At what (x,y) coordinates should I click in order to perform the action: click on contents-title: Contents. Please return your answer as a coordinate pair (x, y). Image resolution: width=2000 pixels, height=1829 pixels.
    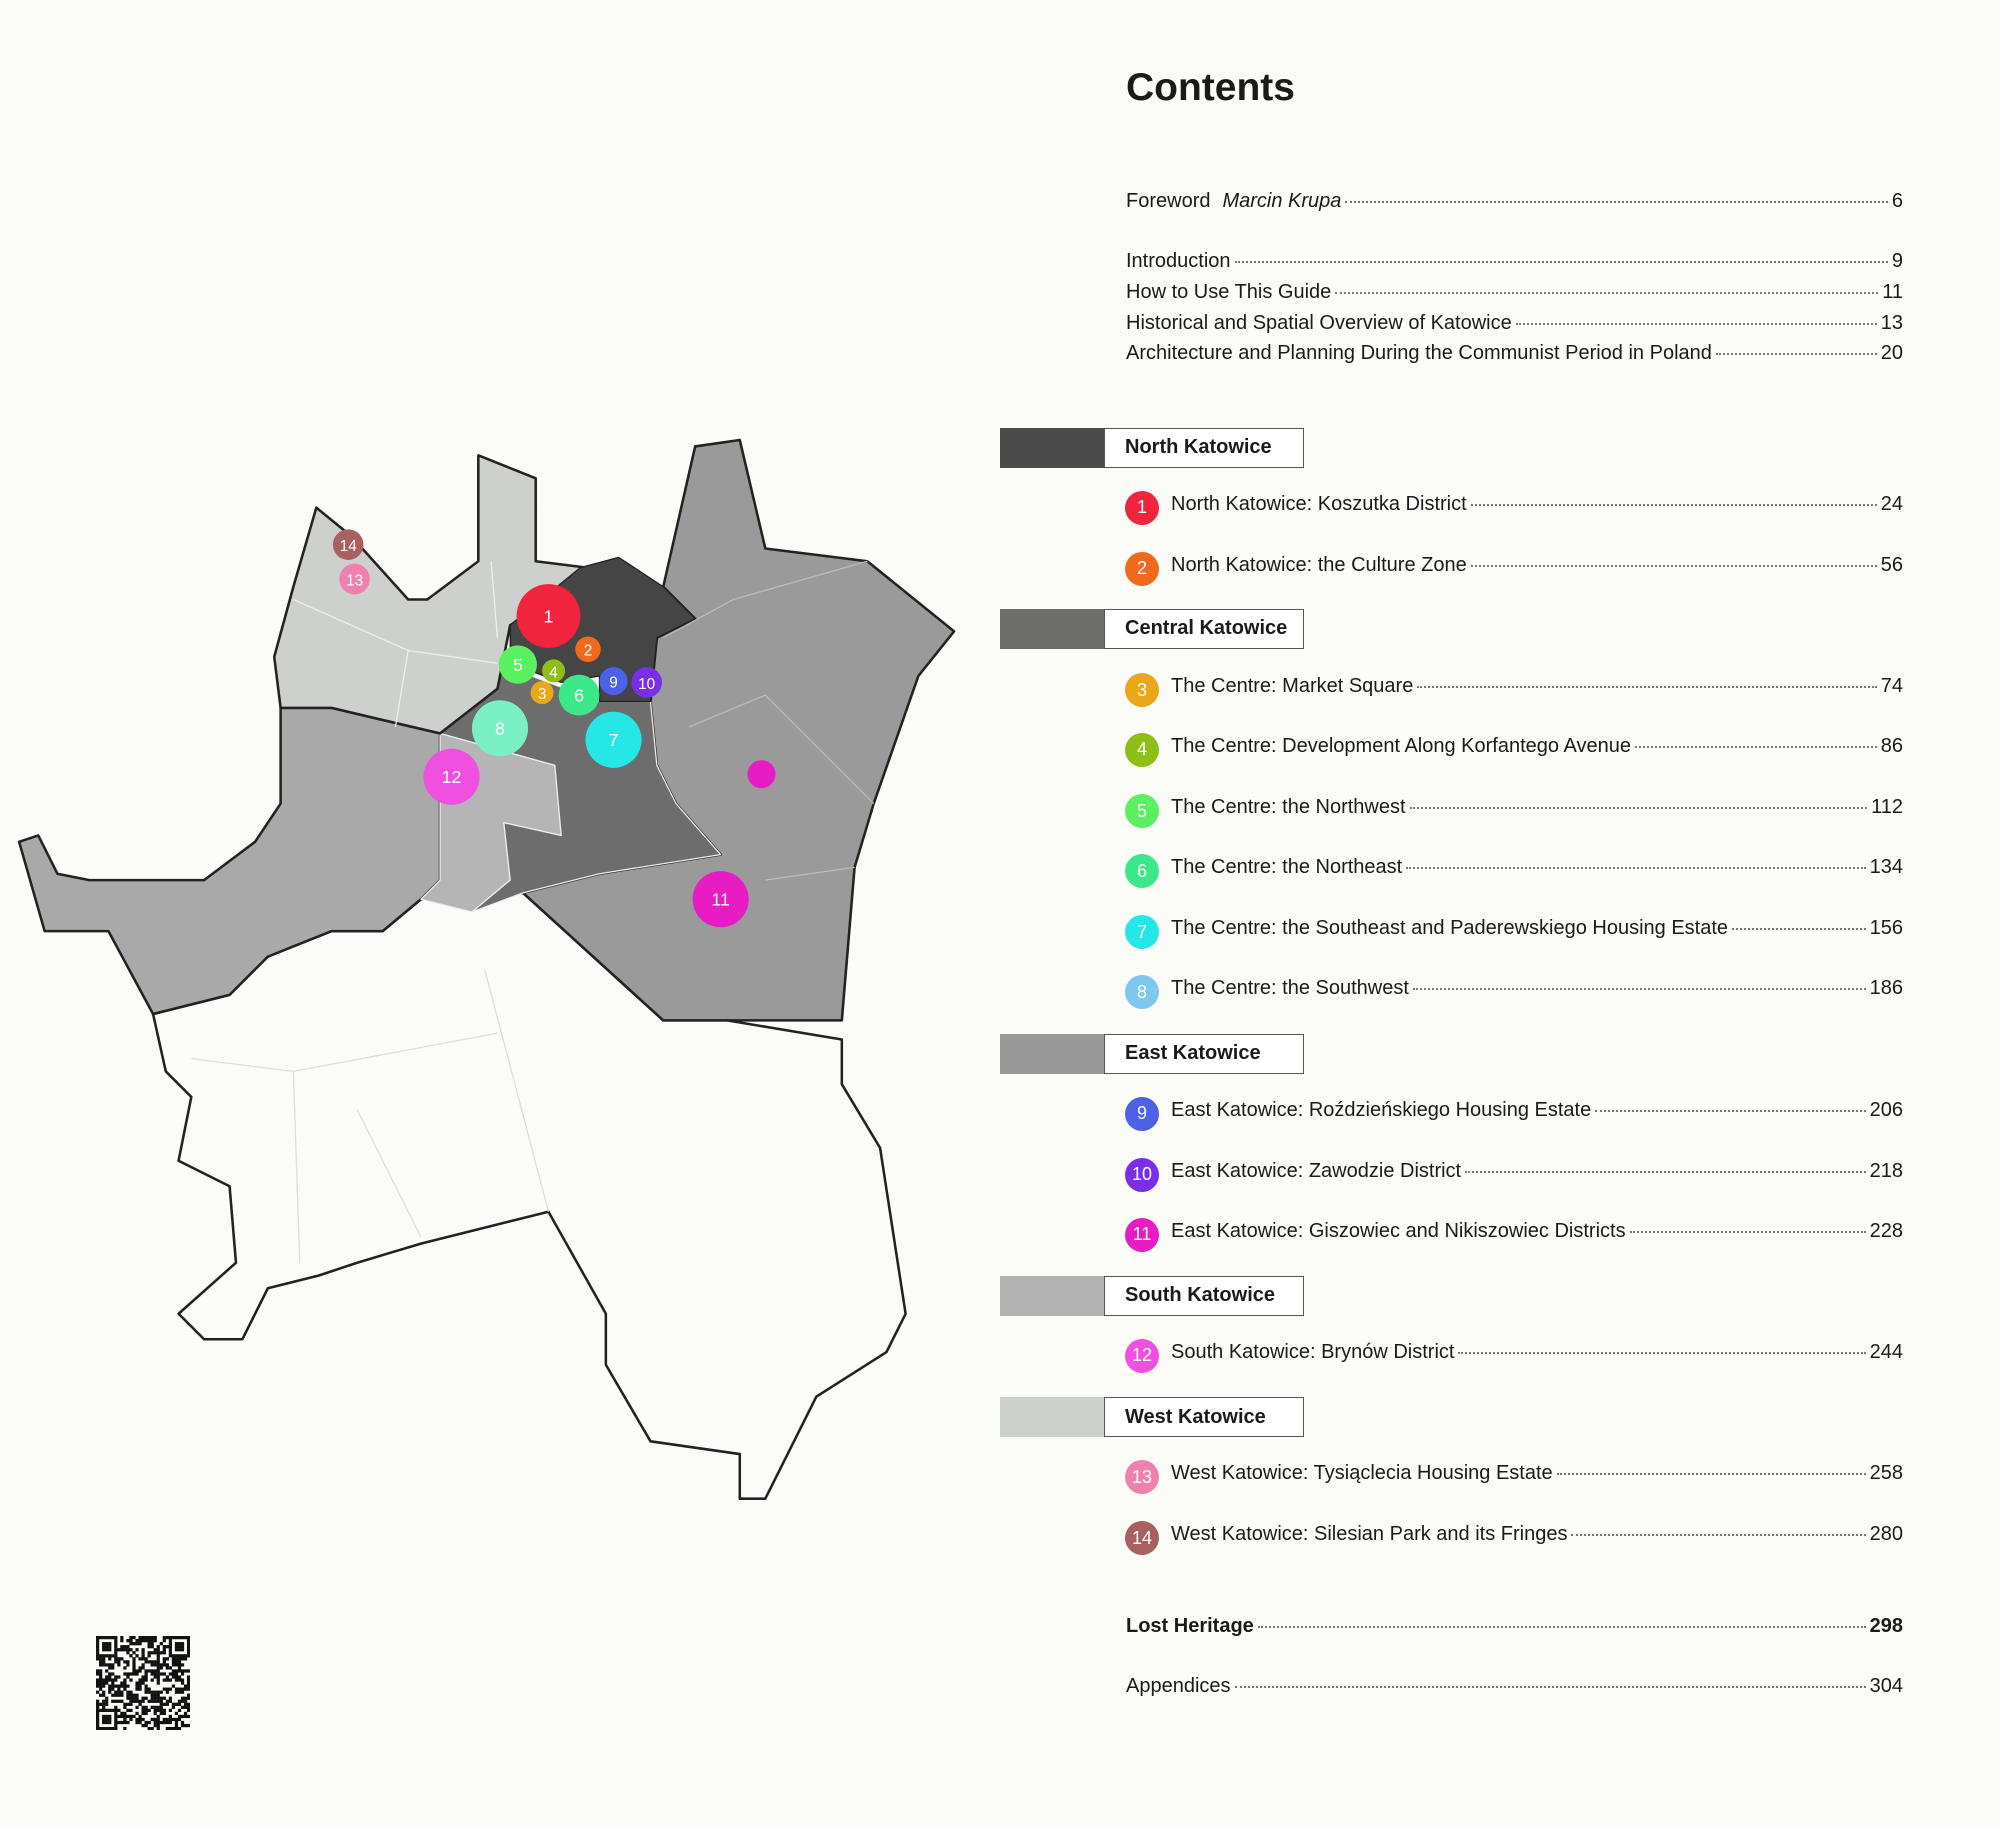
    Looking at the image, I should click on (1210, 87).